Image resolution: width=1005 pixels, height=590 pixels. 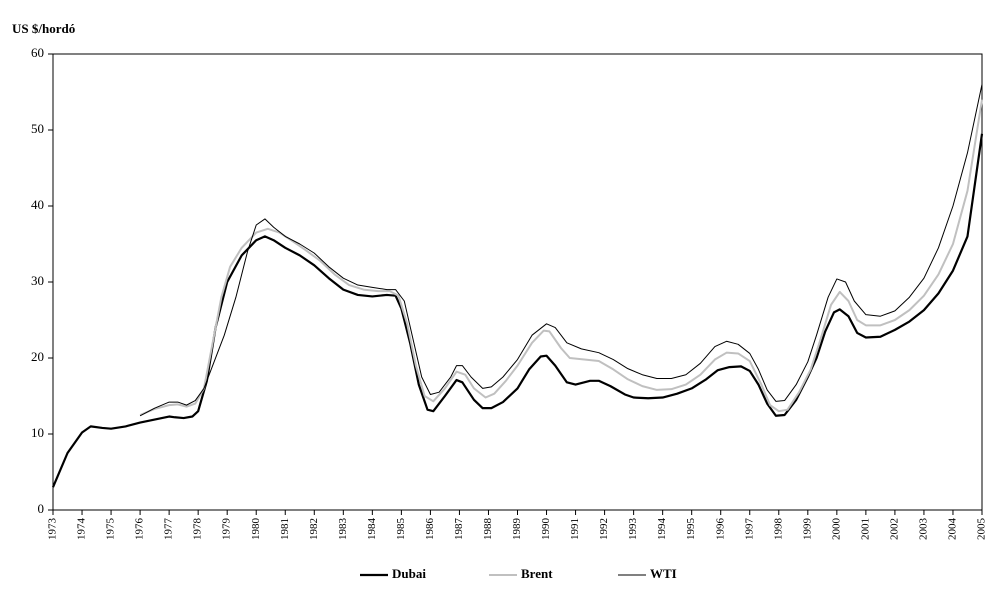 I want to click on x-tick-label: 1999, so click(x=807, y=529).